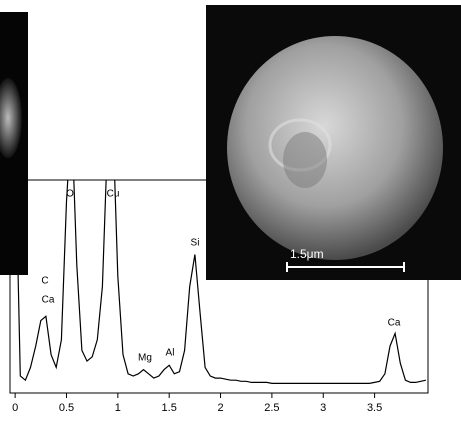  Describe the element at coordinates (70, 194) in the screenshot. I see `peak-label: O` at that location.